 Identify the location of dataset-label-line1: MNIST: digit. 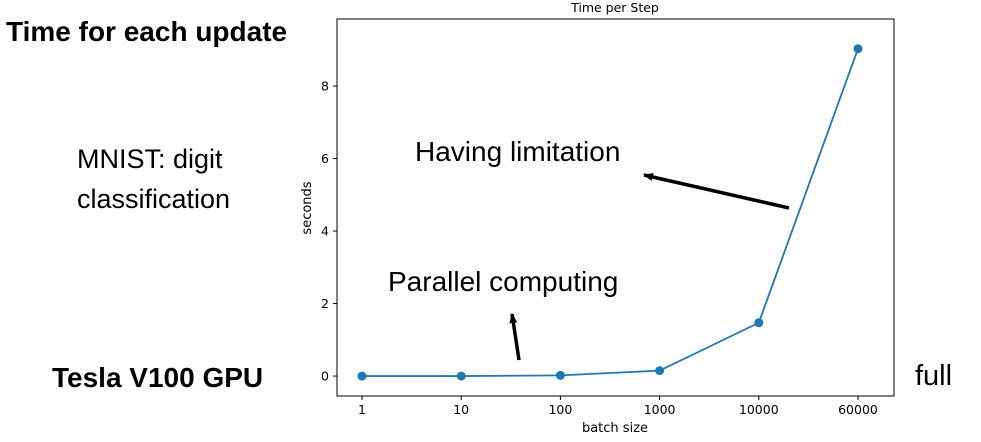
(150, 159).